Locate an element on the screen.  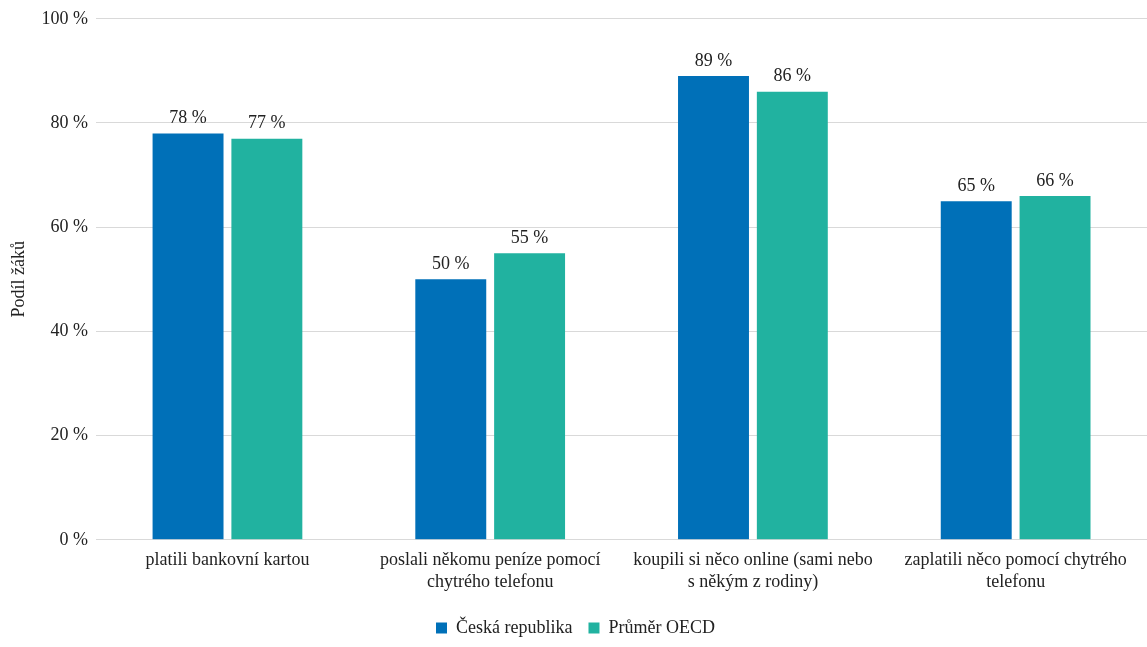
y-tick-label: 0 % is located at coordinates (74, 538).